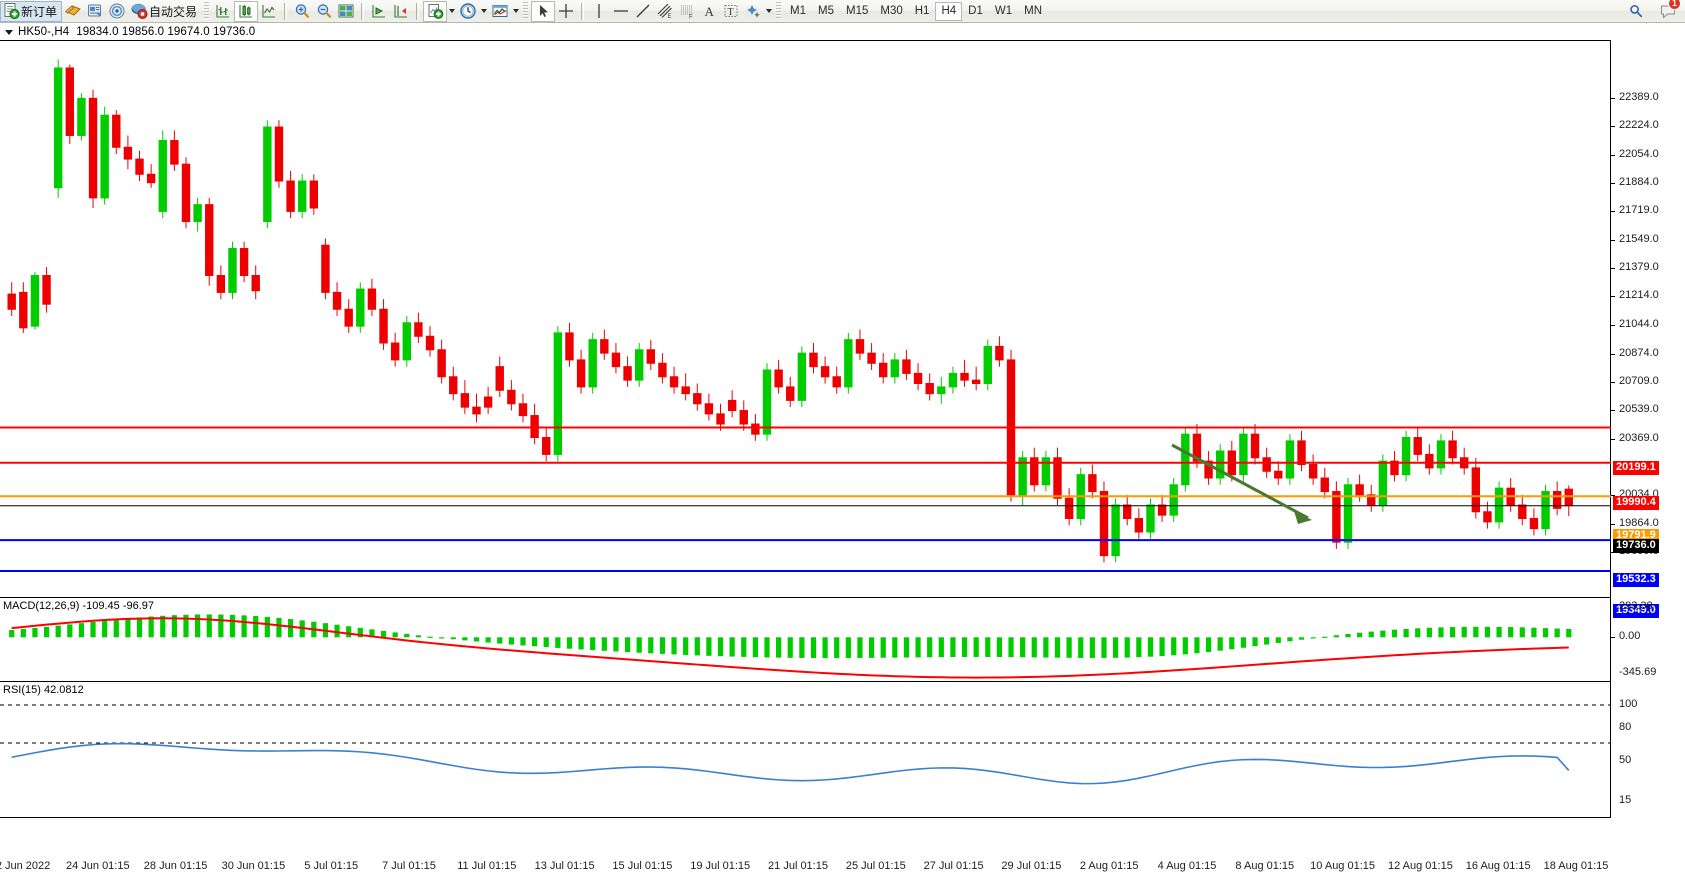  What do you see at coordinates (1639, 380) in the screenshot?
I see `price-axis-label: 20709.0` at bounding box center [1639, 380].